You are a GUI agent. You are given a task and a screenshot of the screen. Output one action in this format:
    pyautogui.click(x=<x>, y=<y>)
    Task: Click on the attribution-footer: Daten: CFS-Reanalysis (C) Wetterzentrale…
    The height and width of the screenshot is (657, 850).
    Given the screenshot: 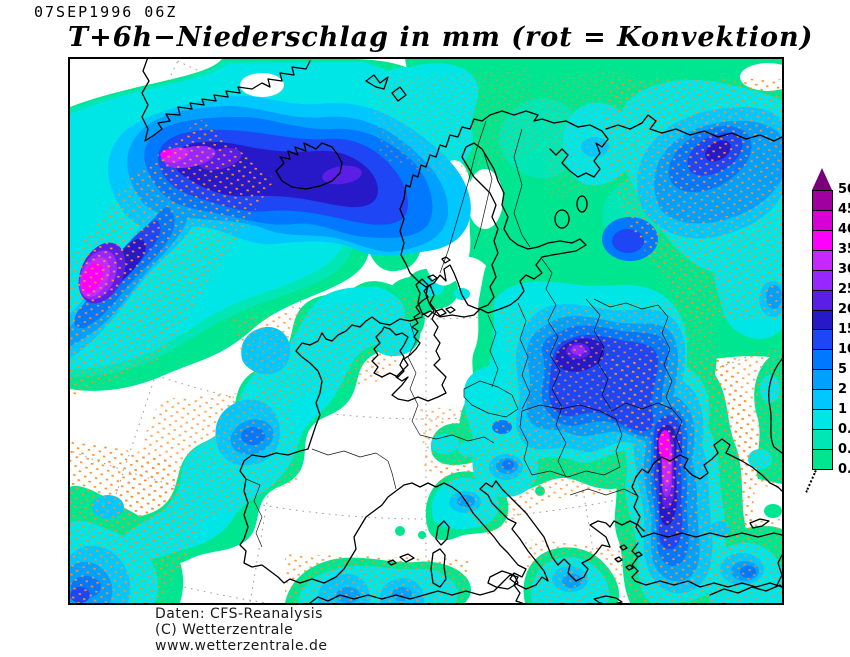 What is the action you would take?
    pyautogui.click(x=241, y=630)
    